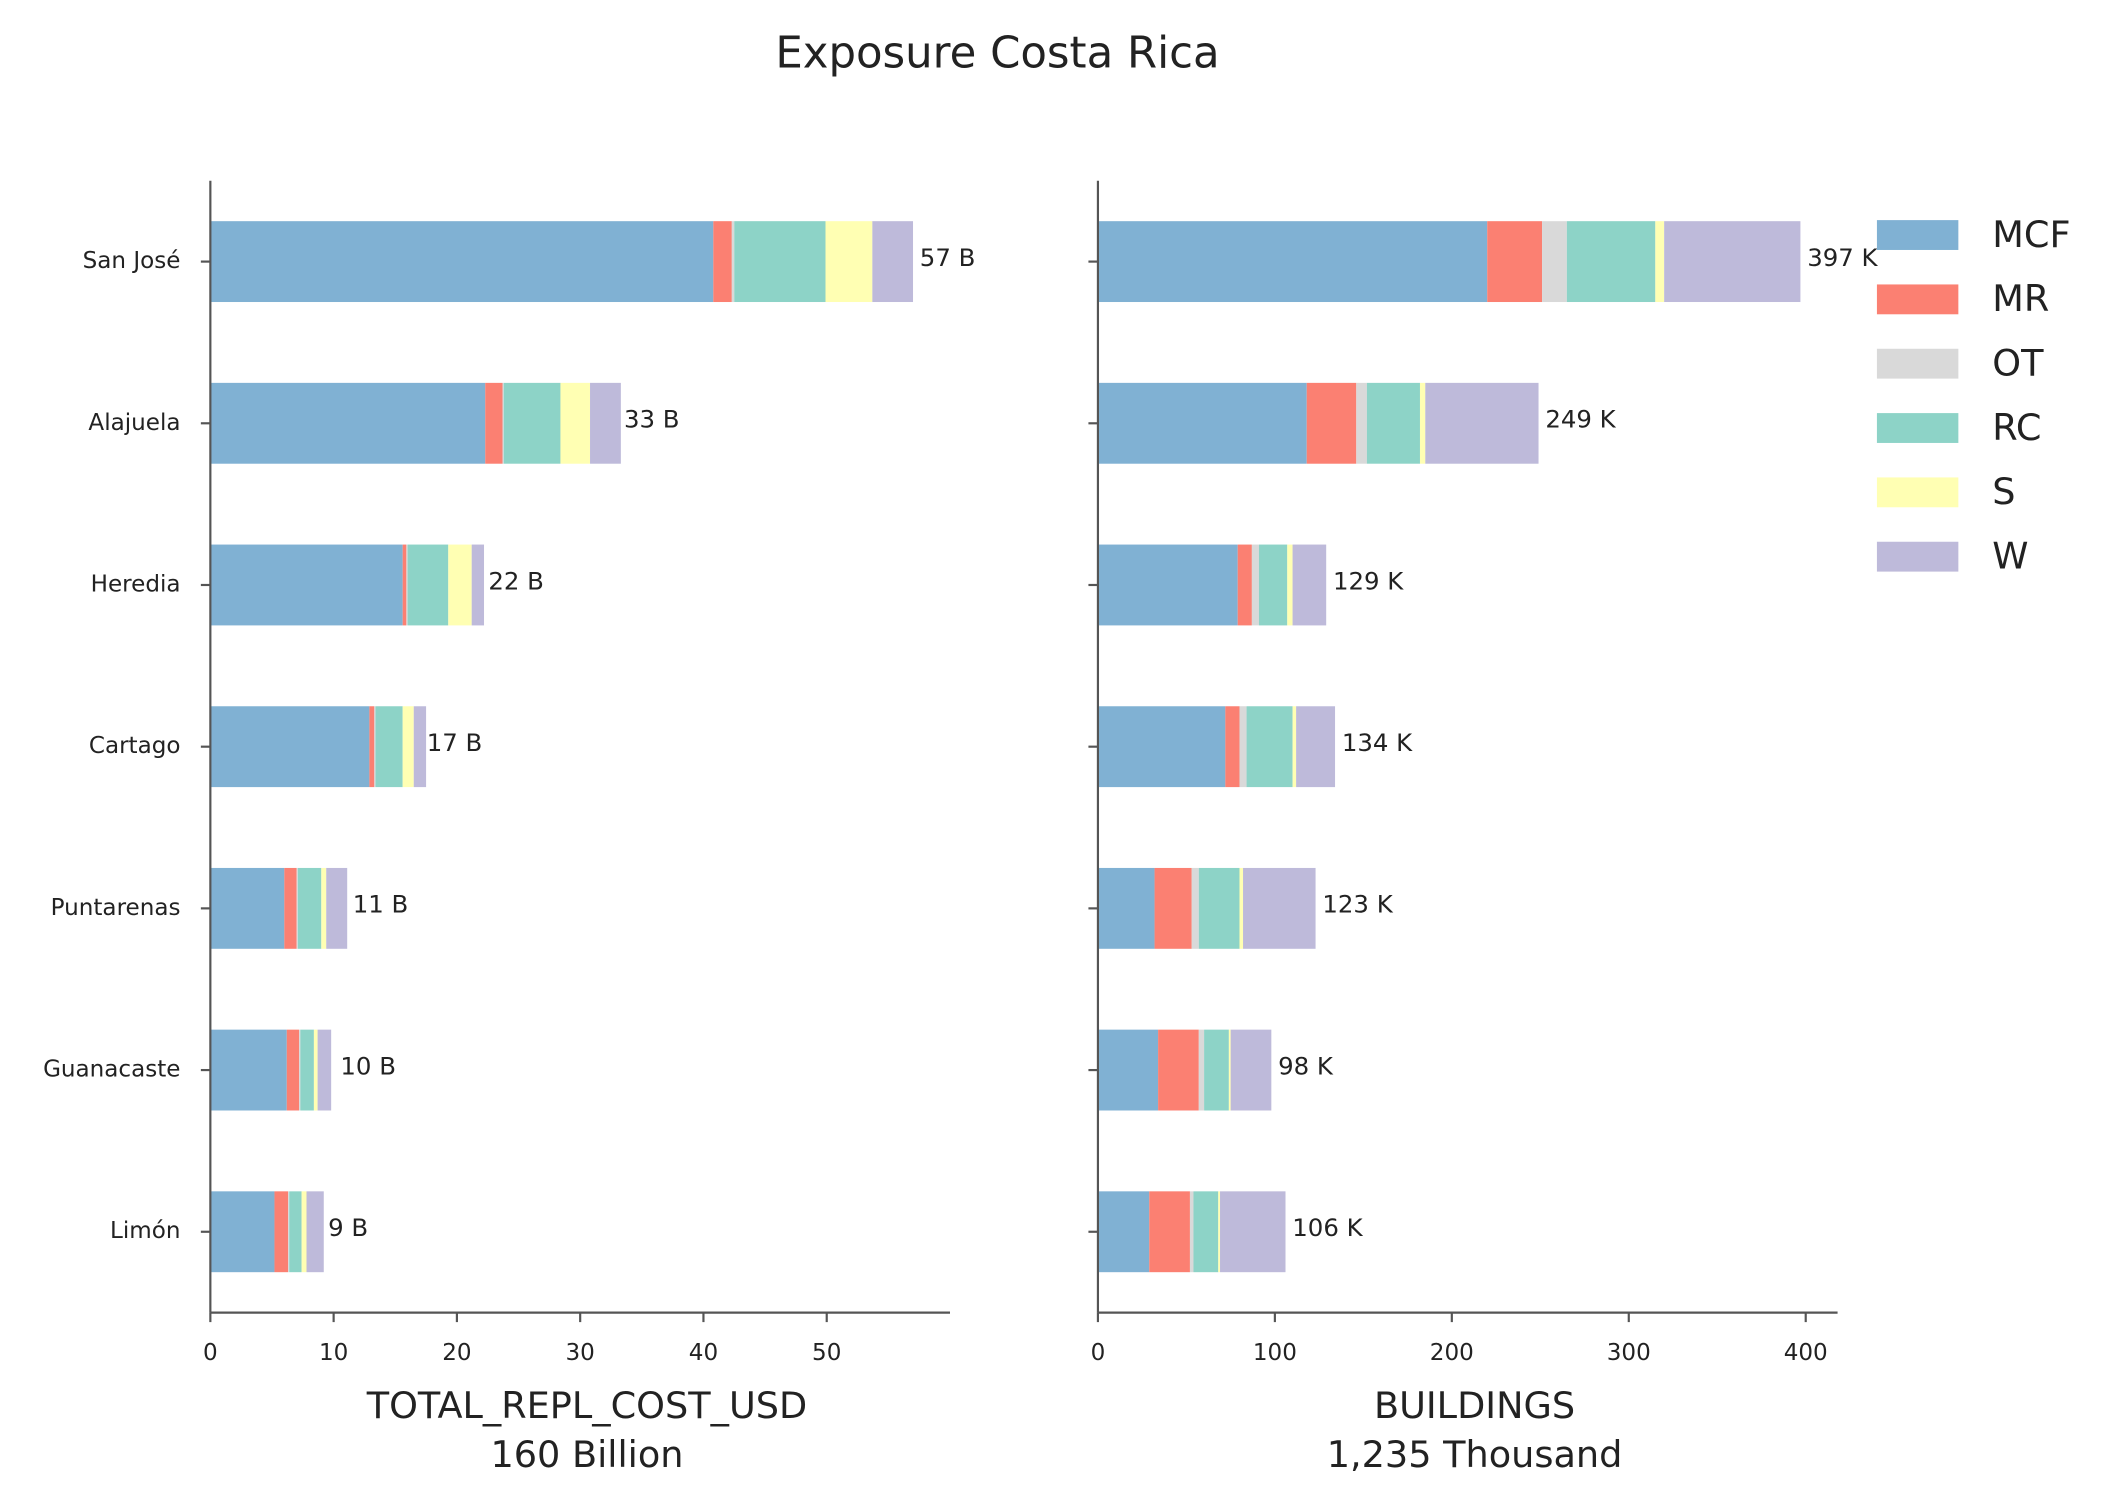 Image resolution: width=2128 pixels, height=1511 pixels. I want to click on total-label: 9 B, so click(348, 1227).